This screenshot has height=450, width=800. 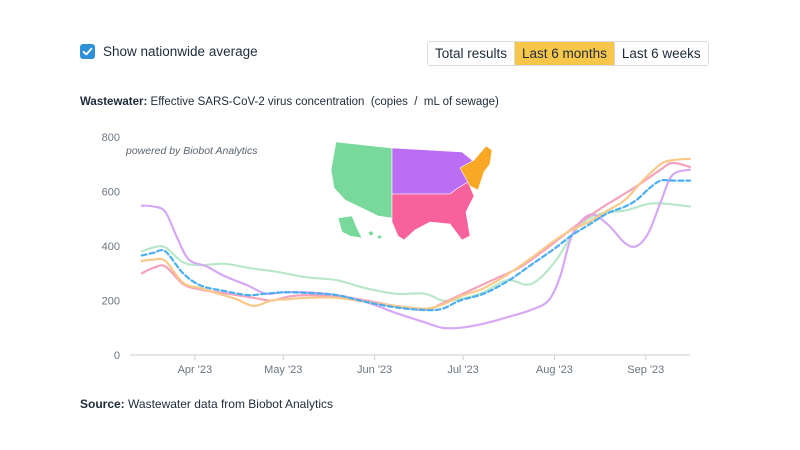 I want to click on checkbox-label: Show nationwide average, so click(x=180, y=51).